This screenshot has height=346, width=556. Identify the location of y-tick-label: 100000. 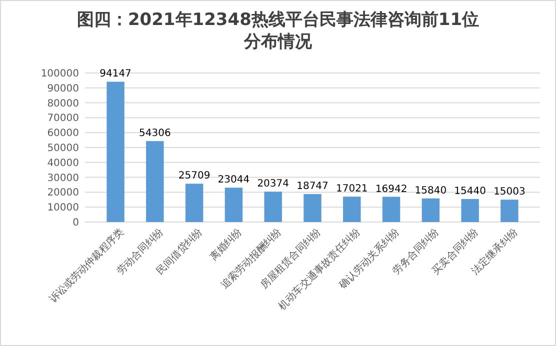
(59, 74).